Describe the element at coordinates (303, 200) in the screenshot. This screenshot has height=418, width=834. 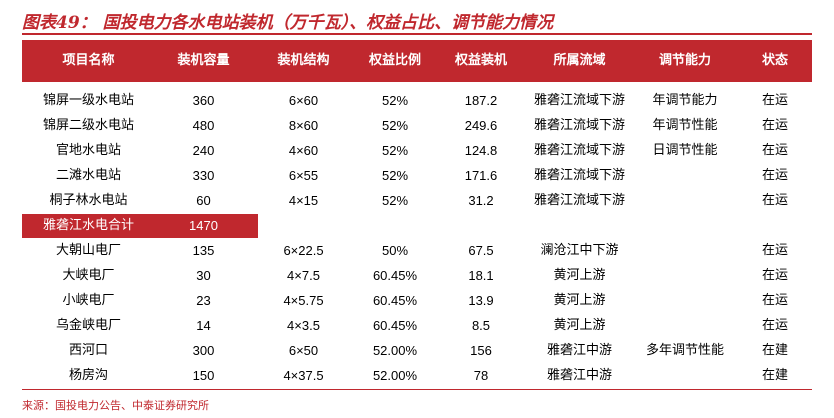
I see `cell-structure: 4×15` at that location.